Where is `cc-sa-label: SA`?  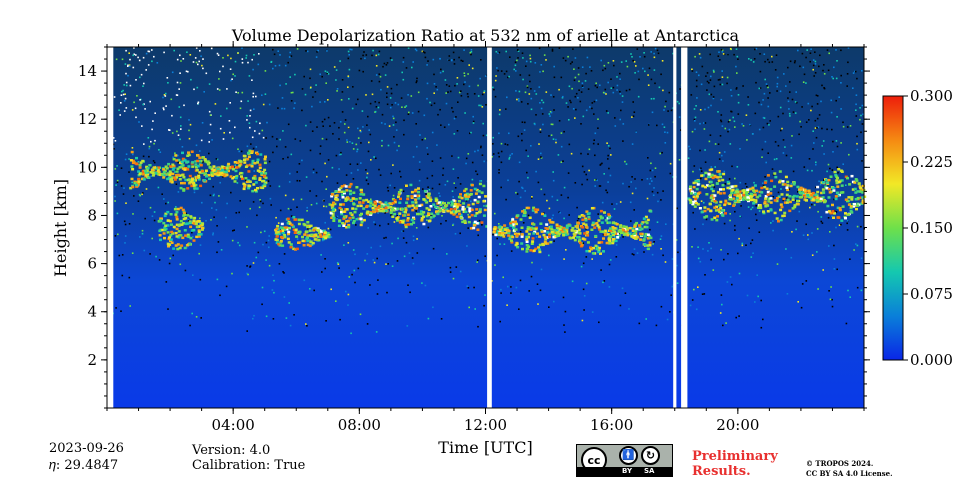 cc-sa-label: SA is located at coordinates (649, 471).